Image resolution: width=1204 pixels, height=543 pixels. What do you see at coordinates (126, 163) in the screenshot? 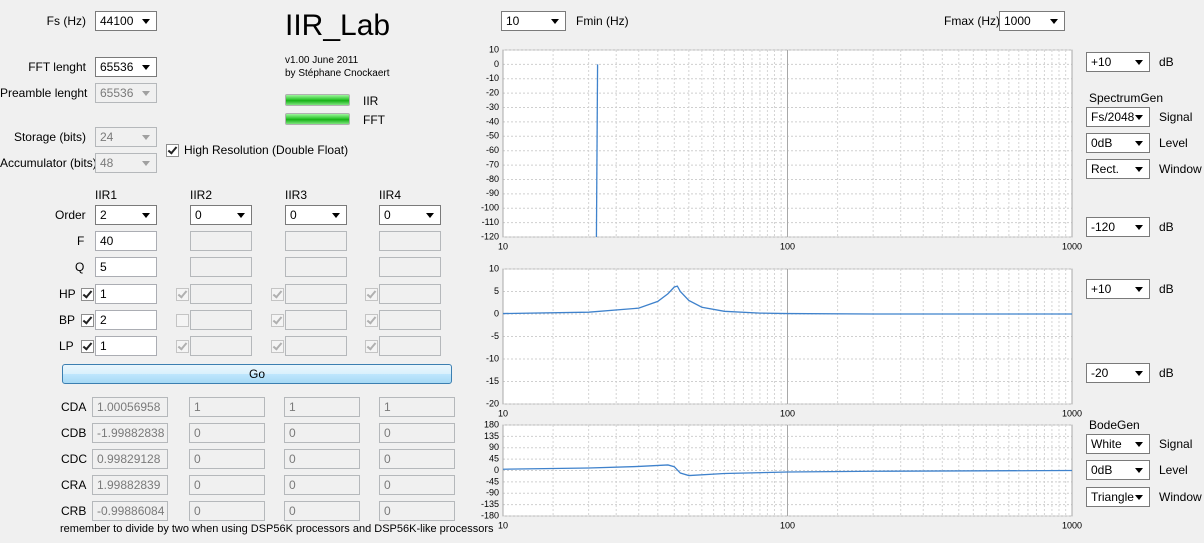
I see `combo-box: 48` at bounding box center [126, 163].